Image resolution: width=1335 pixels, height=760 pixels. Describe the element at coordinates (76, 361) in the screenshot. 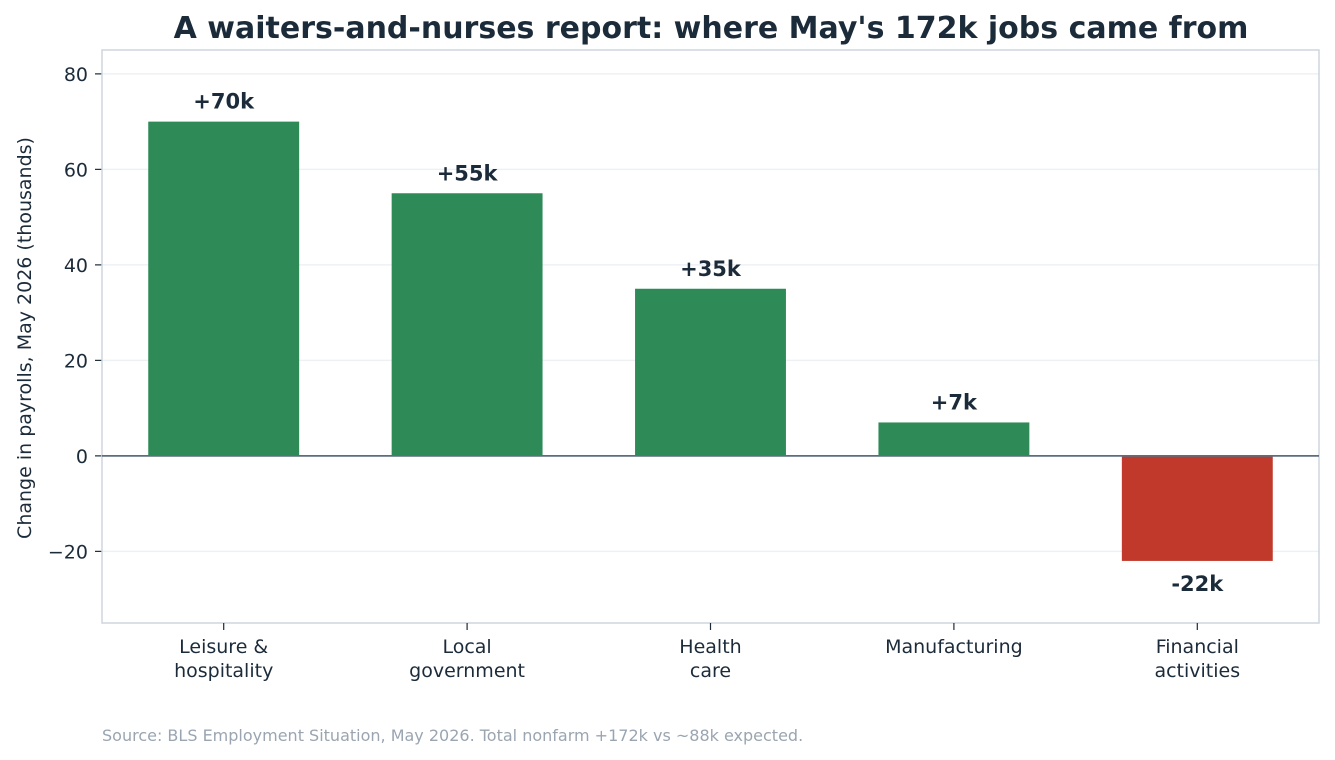

I see `y-tick-label: 20` at that location.